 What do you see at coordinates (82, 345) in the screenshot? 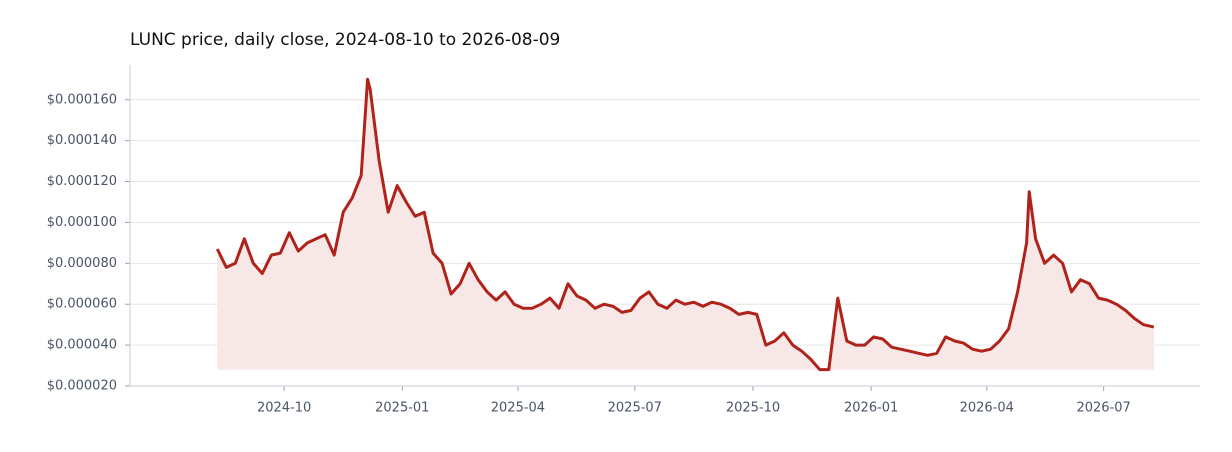
I see `y-tick-label: $0.000040` at bounding box center [82, 345].